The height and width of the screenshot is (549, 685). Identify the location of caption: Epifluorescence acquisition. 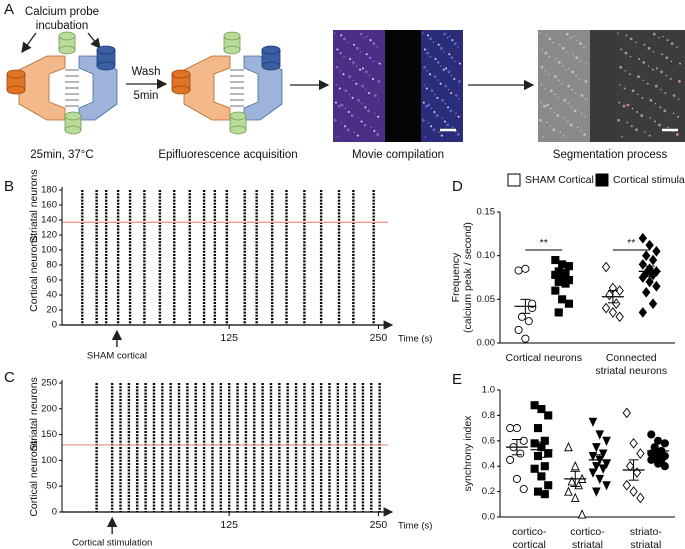
(227, 155).